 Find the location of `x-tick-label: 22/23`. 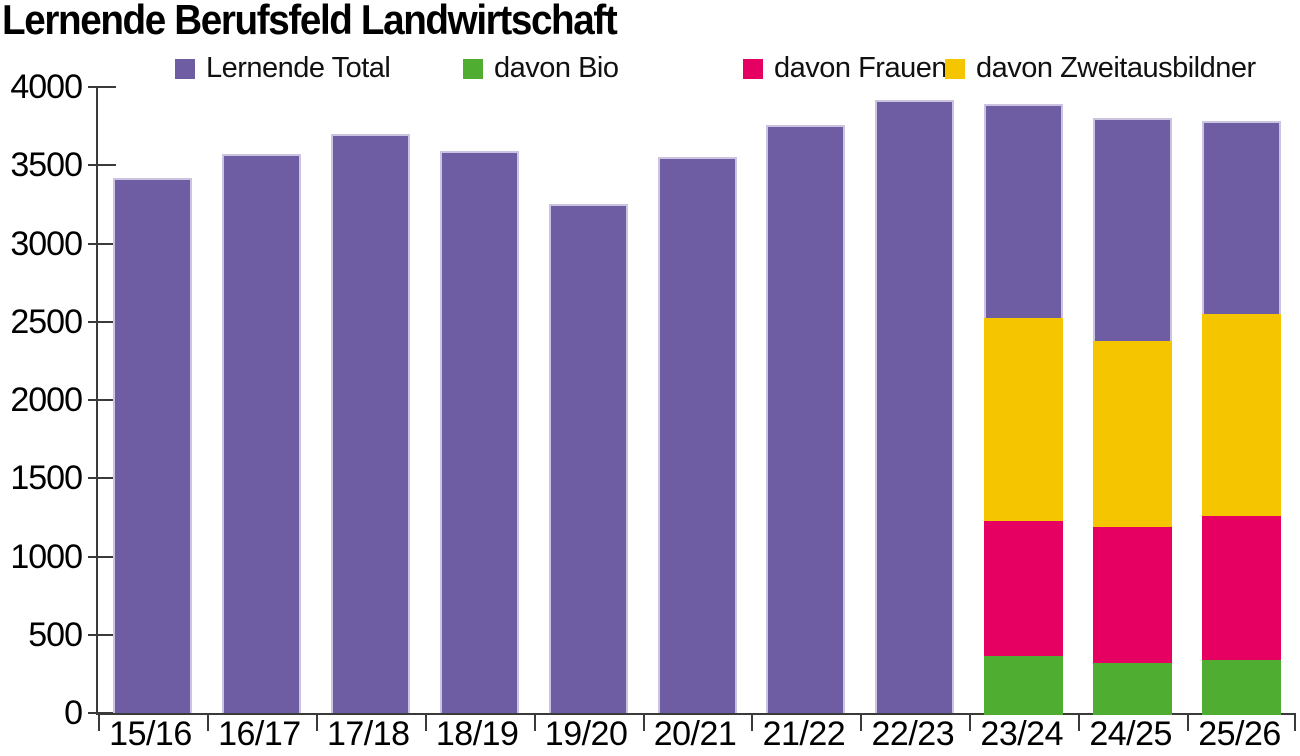

x-tick-label: 22/23 is located at coordinates (913, 734).